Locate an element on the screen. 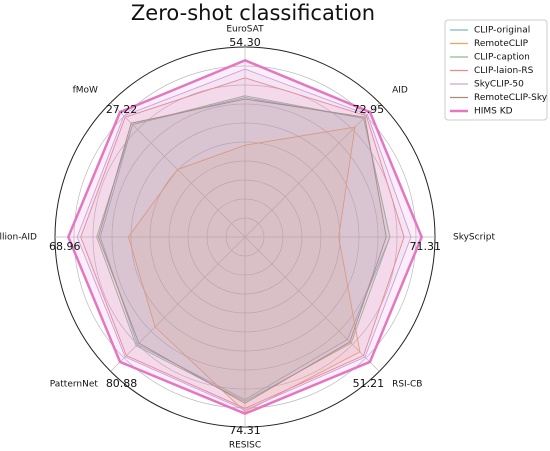  legend-frame is located at coordinates (496, 70).